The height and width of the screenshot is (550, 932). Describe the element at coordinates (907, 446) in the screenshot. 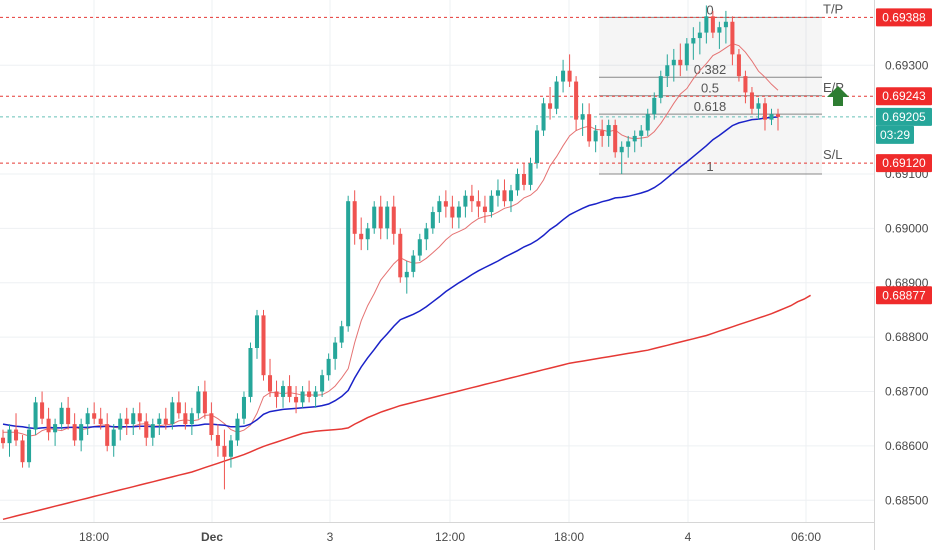

I see `y-tick-label: 0.68600` at that location.